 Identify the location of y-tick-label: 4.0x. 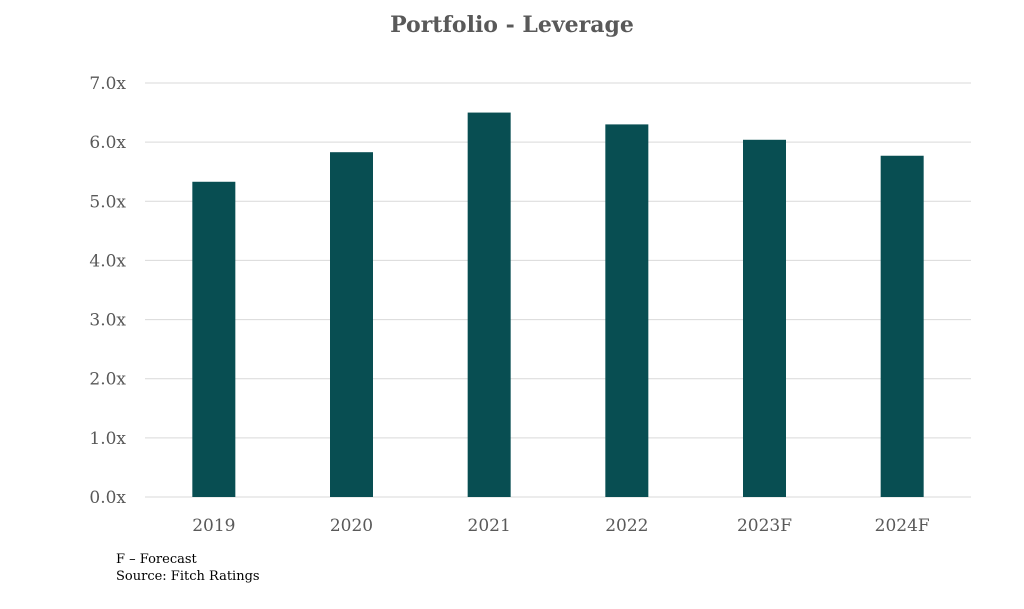
(107, 261).